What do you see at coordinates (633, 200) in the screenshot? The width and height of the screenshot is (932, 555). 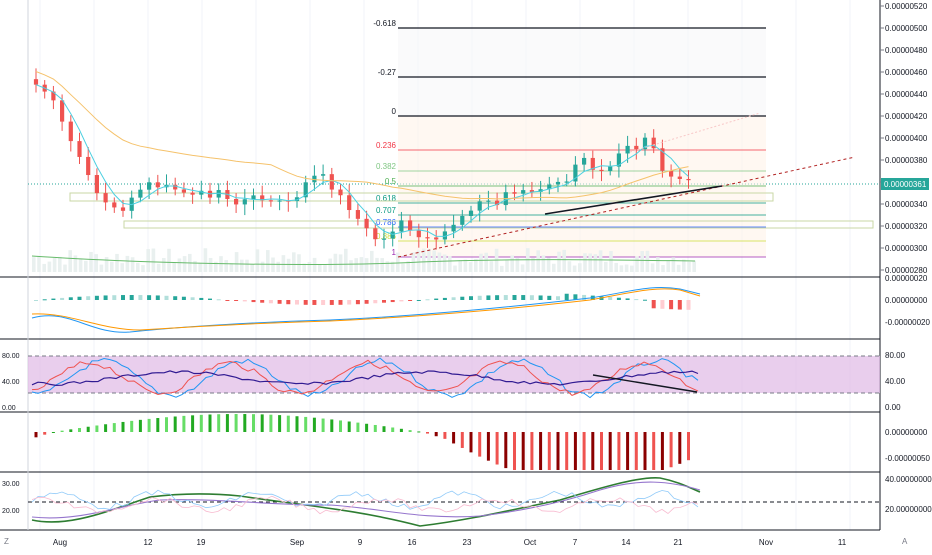 I see `trendline-support` at bounding box center [633, 200].